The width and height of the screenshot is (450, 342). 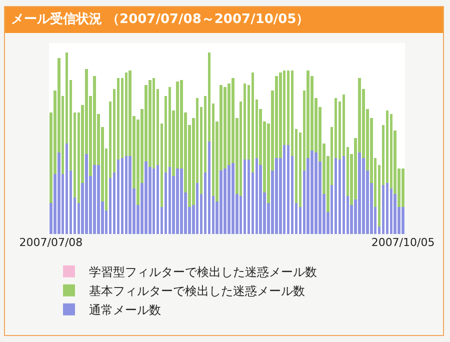 What do you see at coordinates (203, 272) in the screenshot?
I see `legend-label: 学習型フィルターで検出した迷惑メール数` at bounding box center [203, 272].